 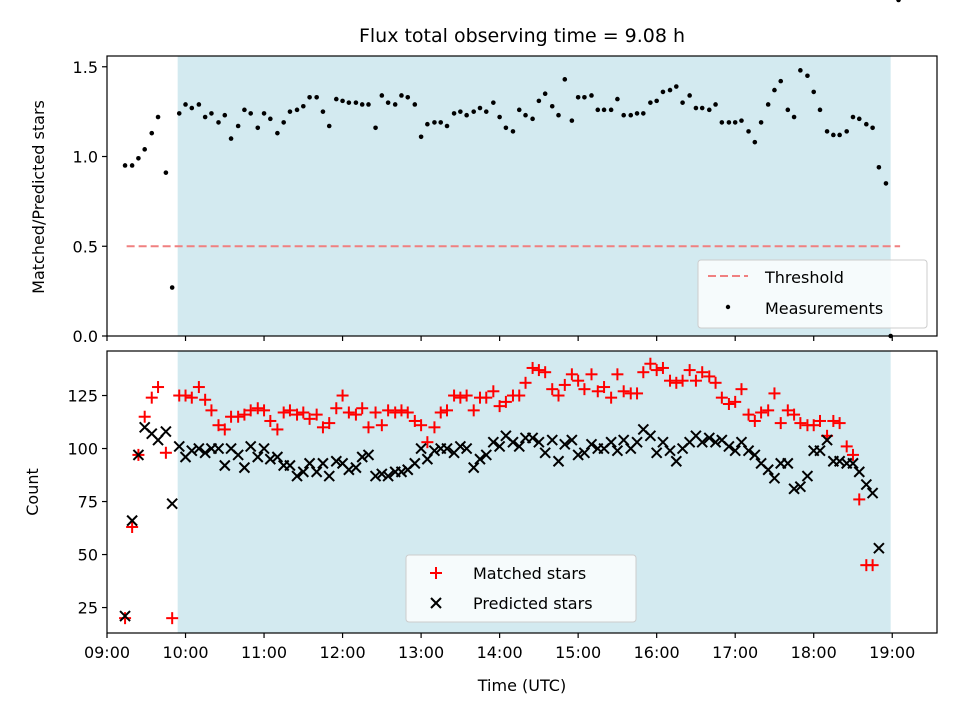 I want to click on bottom-y-tick-label: 50, so click(x=88, y=555).